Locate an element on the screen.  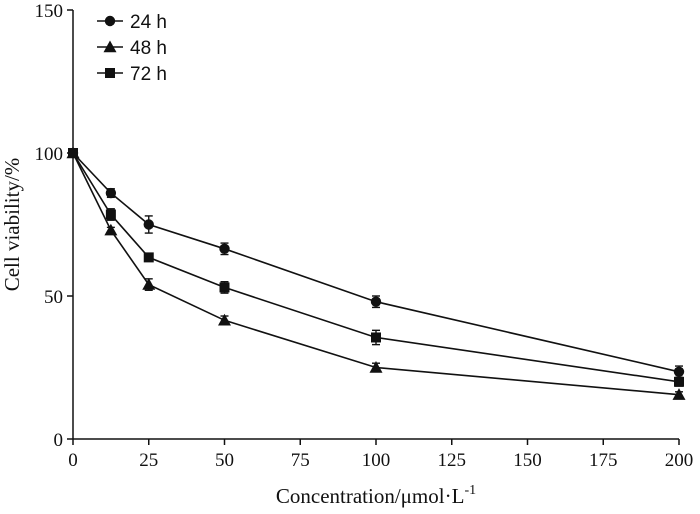
x-tick-label: 25 is located at coordinates (148, 460).